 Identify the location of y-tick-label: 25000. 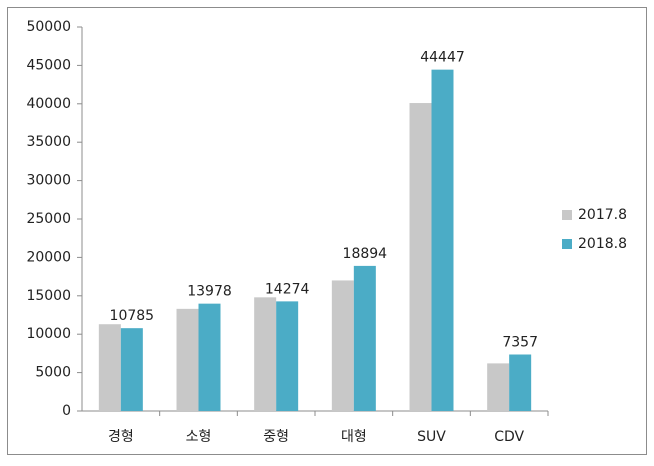
(48, 219).